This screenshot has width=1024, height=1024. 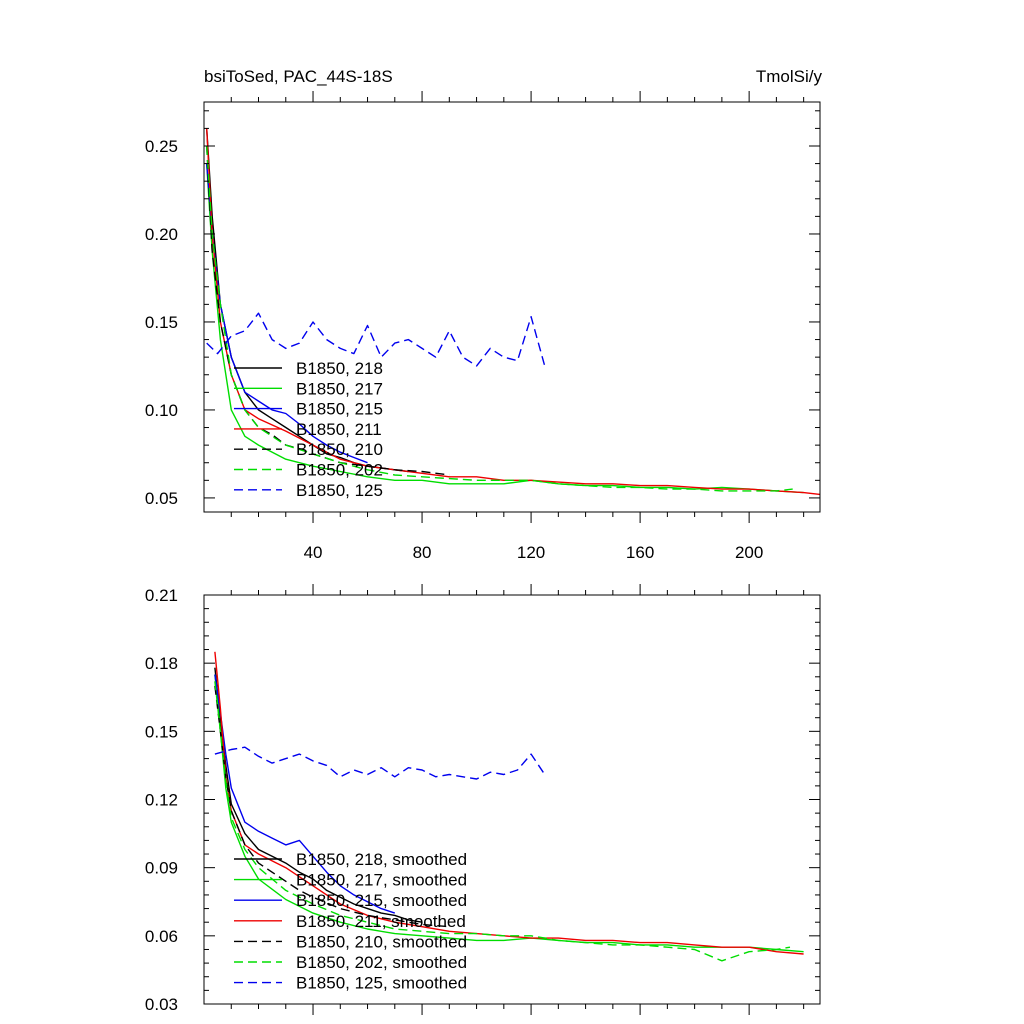 What do you see at coordinates (381, 900) in the screenshot?
I see `legend-label-2: B1850, 215, smoothed` at bounding box center [381, 900].